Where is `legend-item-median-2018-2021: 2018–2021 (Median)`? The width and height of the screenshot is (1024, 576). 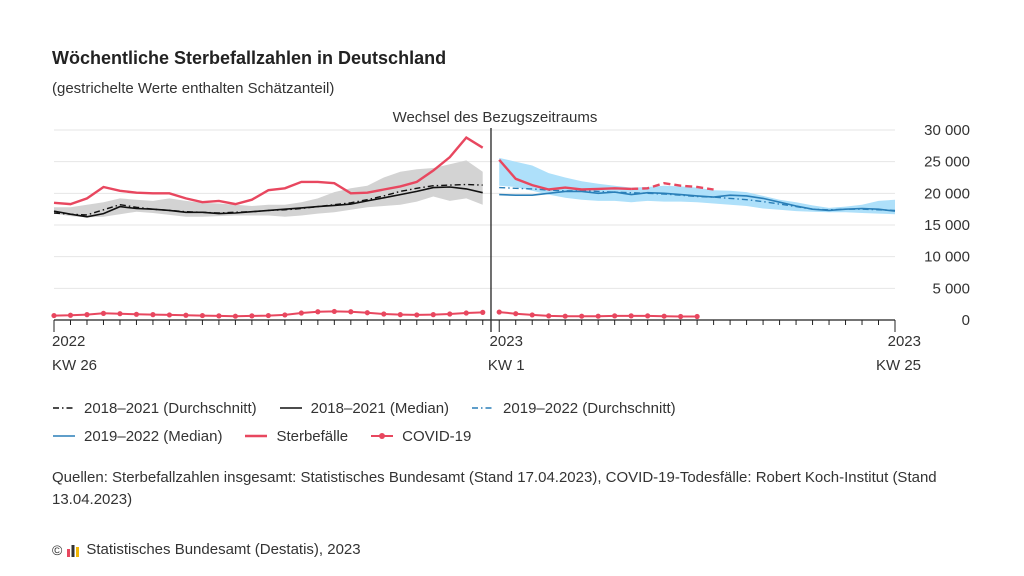 legend-item-median-2018-2021: 2018–2021 (Median) is located at coordinates (364, 408).